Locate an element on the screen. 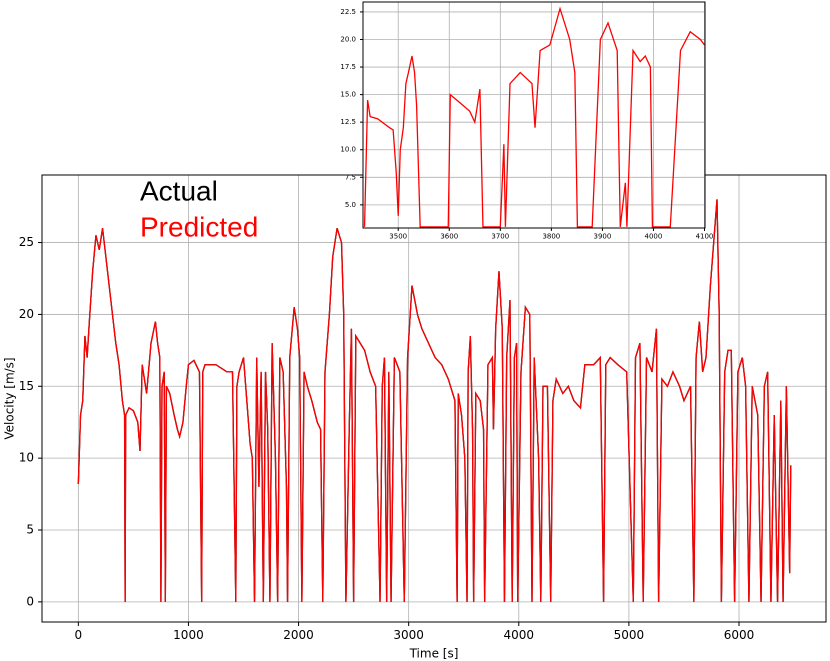 The height and width of the screenshot is (661, 830). y-tick-label: 25 is located at coordinates (26, 242).